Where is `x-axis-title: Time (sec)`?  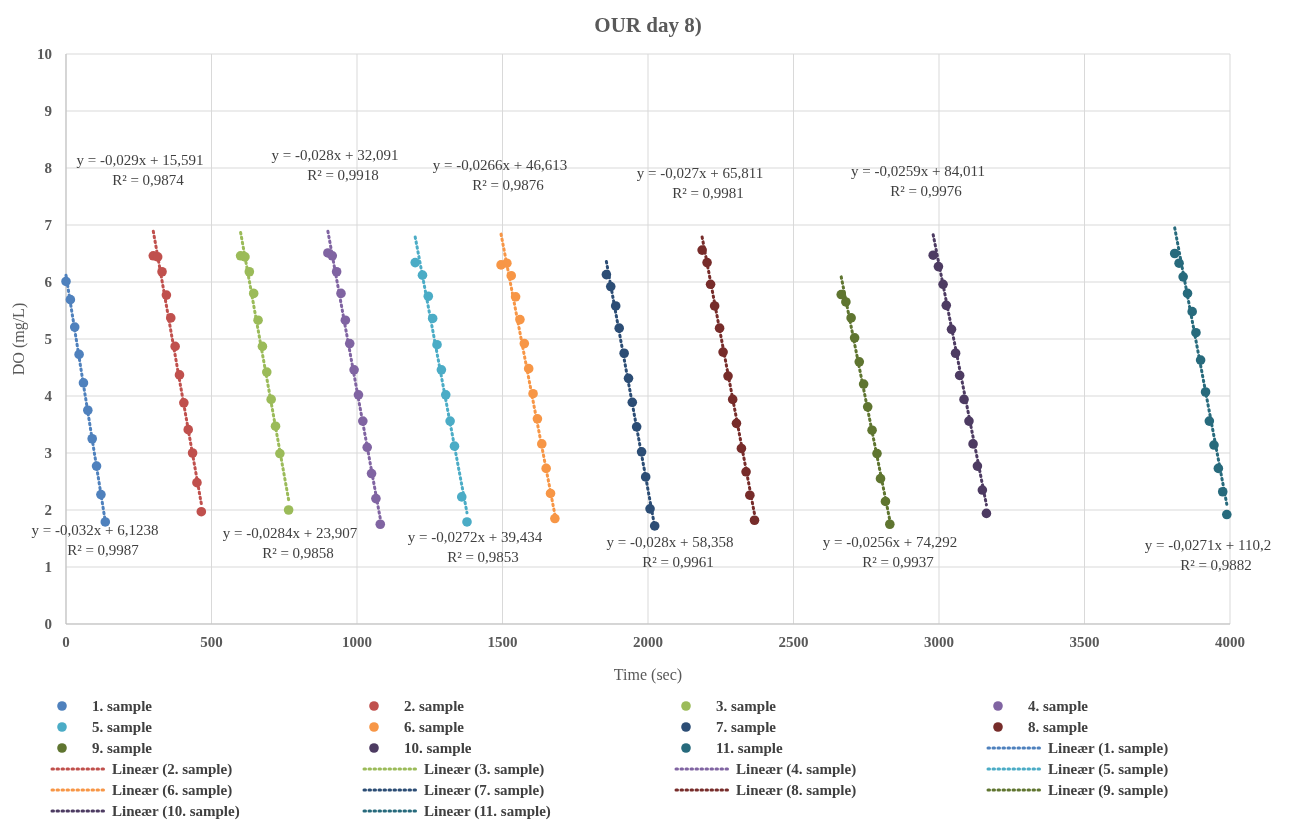
x-axis-title: Time (sec) is located at coordinates (648, 675).